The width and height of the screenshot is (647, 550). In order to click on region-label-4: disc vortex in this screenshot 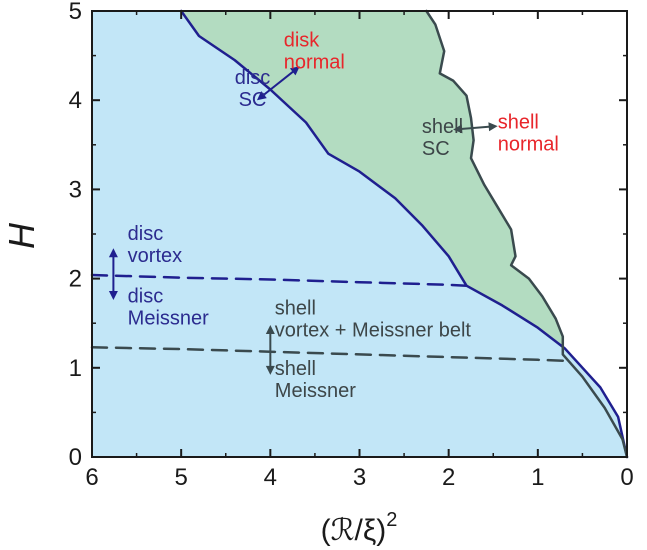, I will do `click(155, 245)`.